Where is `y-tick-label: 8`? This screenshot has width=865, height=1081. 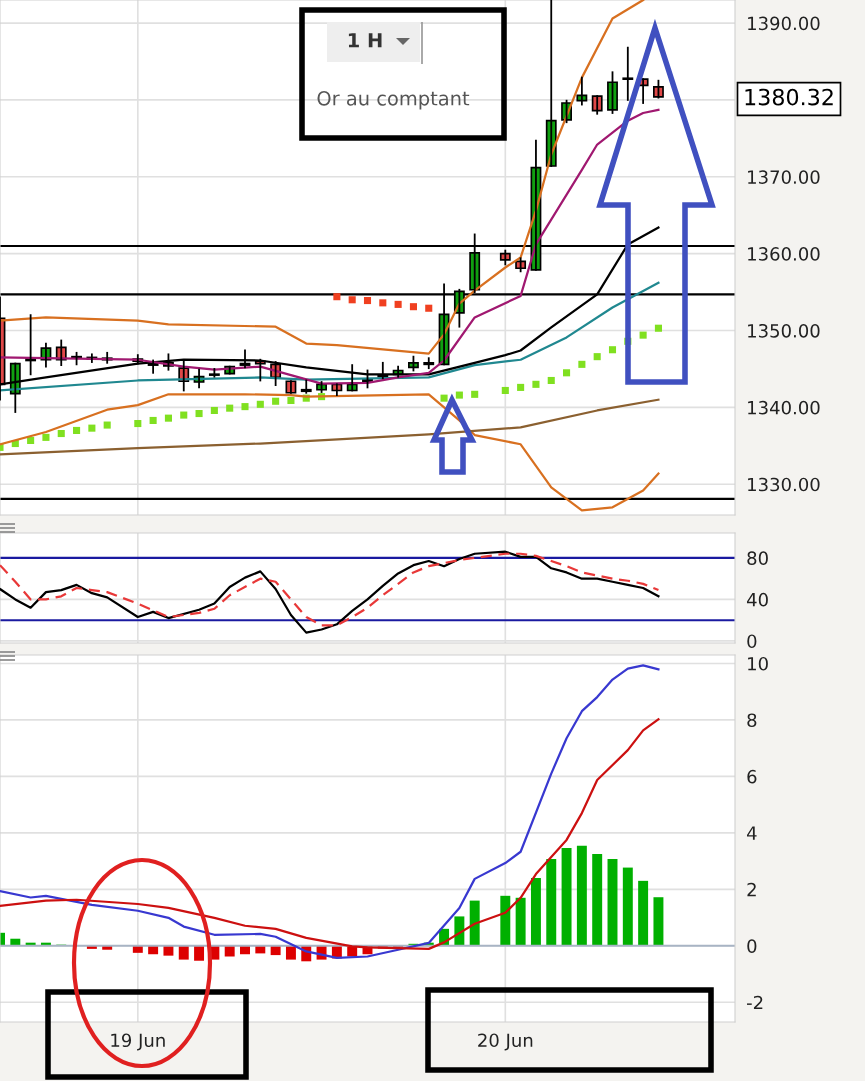
y-tick-label: 8 is located at coordinates (752, 720).